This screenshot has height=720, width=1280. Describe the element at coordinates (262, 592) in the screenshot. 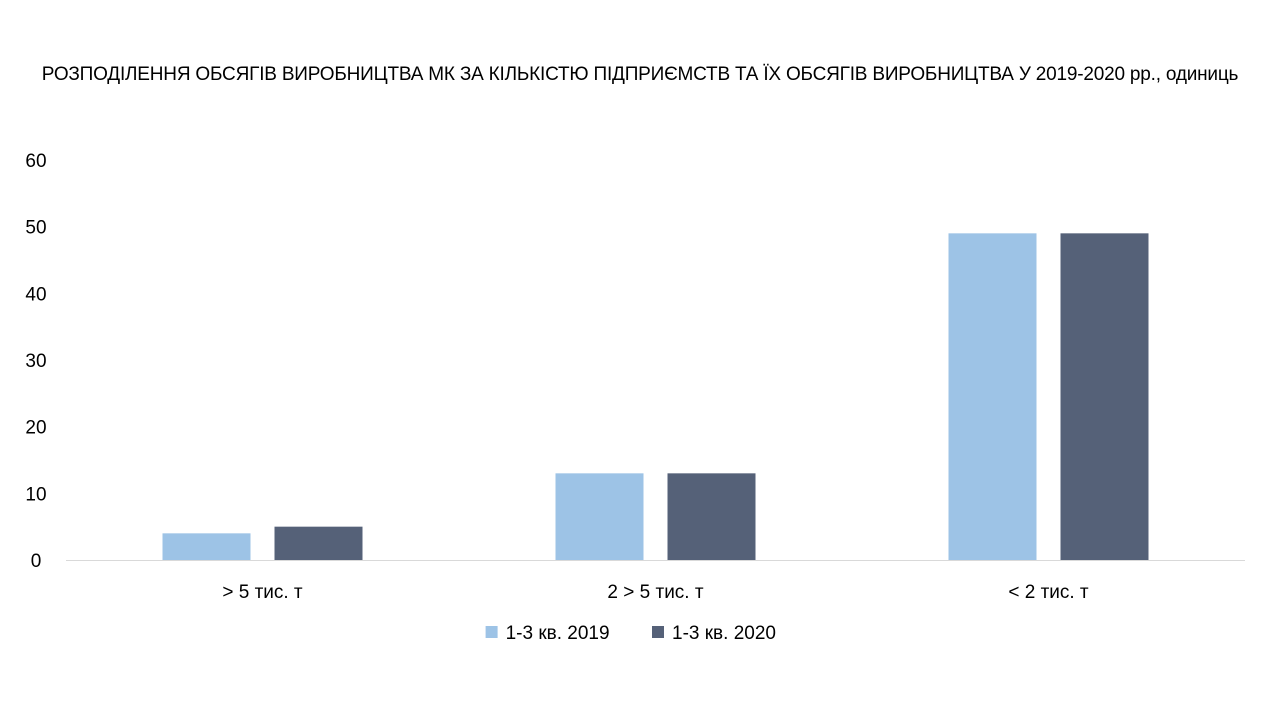

I see `x-category-label: > 5 тис. т` at that location.